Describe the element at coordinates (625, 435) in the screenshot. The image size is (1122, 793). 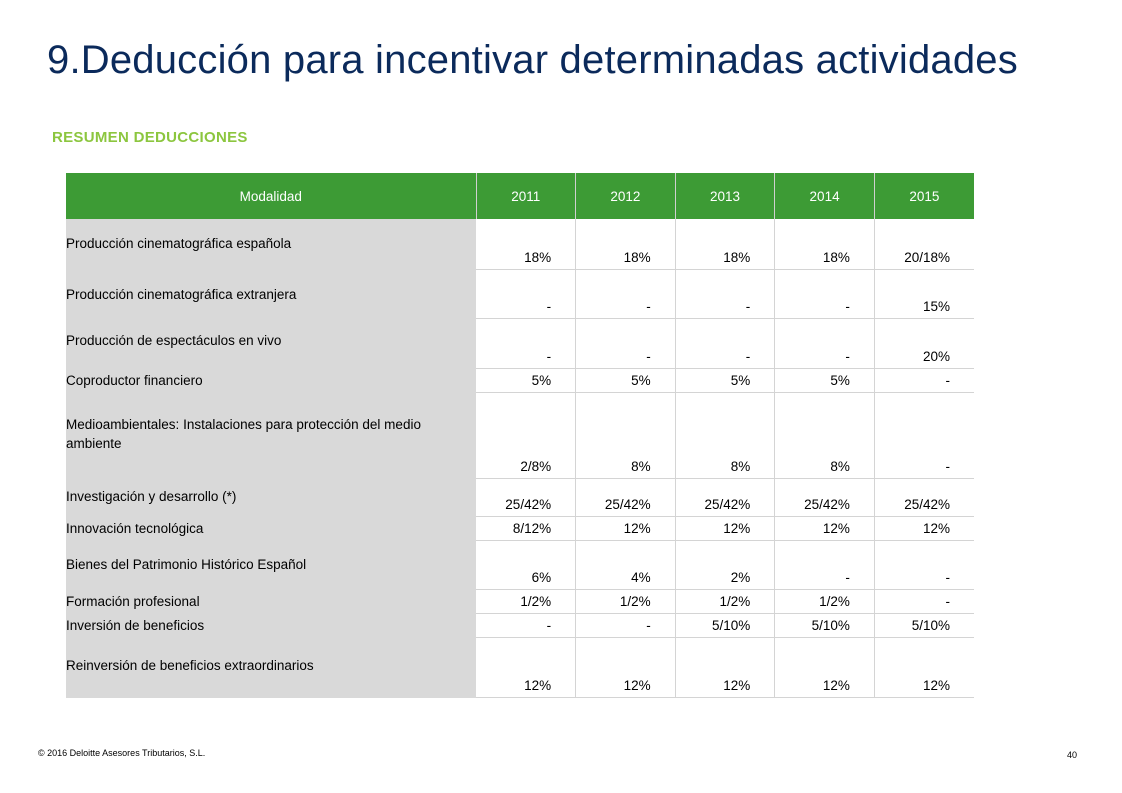
I see `cell-2012: 8%` at that location.